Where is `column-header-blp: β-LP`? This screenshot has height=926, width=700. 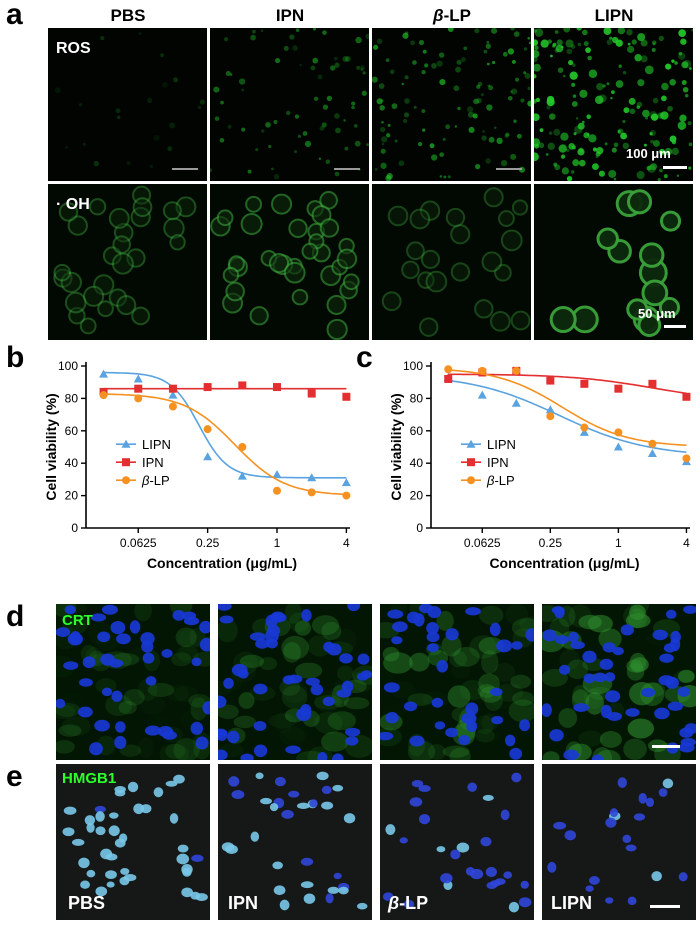
column-header-blp: β-LP is located at coordinates (452, 15).